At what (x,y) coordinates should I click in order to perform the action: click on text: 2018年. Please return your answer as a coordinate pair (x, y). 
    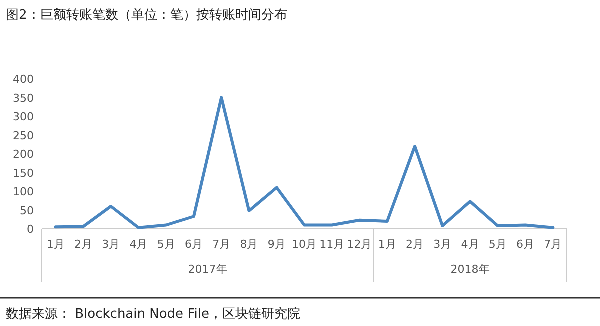
    Looking at the image, I should click on (470, 269).